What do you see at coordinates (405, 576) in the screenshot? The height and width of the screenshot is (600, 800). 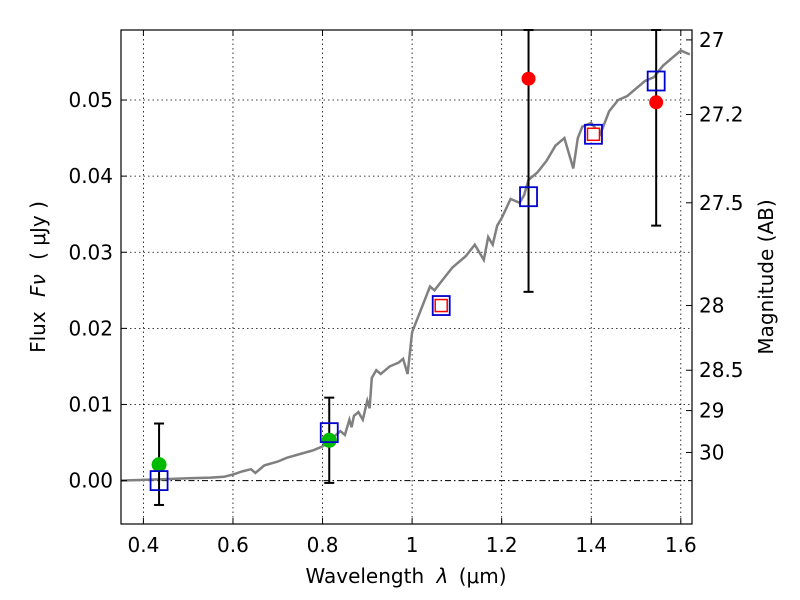 I see `x-axis-label: Wavelength λ (μm)` at bounding box center [405, 576].